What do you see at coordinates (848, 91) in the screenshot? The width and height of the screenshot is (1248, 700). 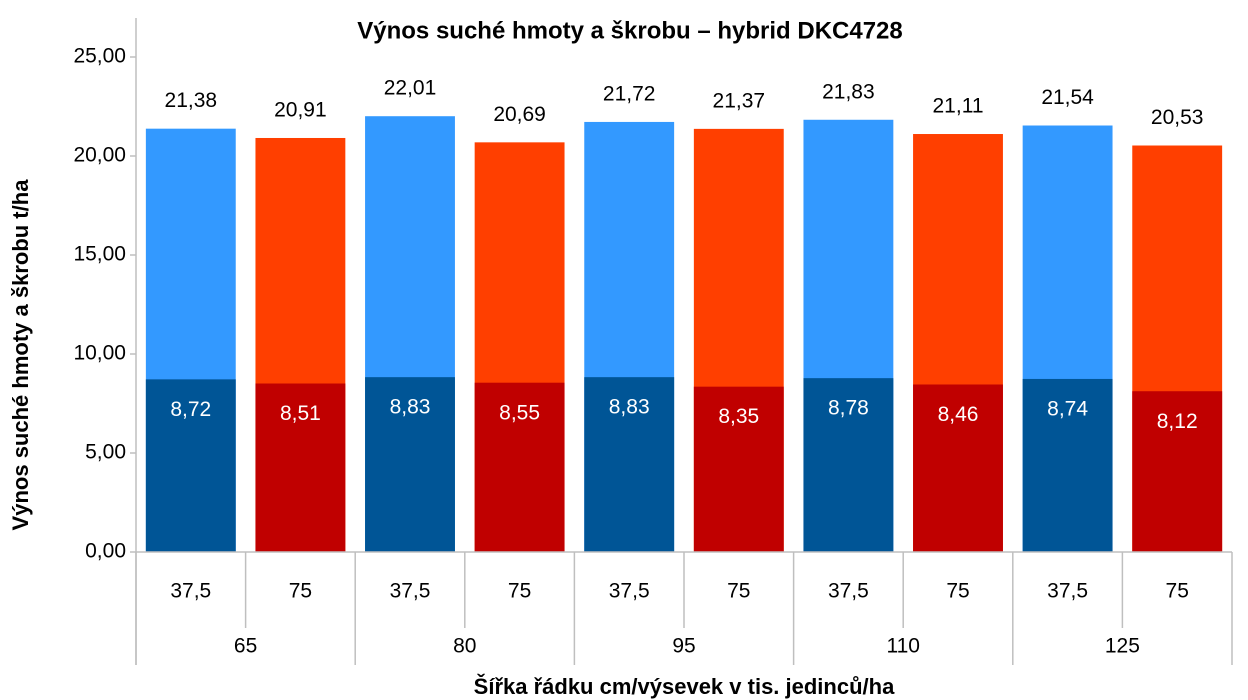 I see `data-label: 21,83` at bounding box center [848, 91].